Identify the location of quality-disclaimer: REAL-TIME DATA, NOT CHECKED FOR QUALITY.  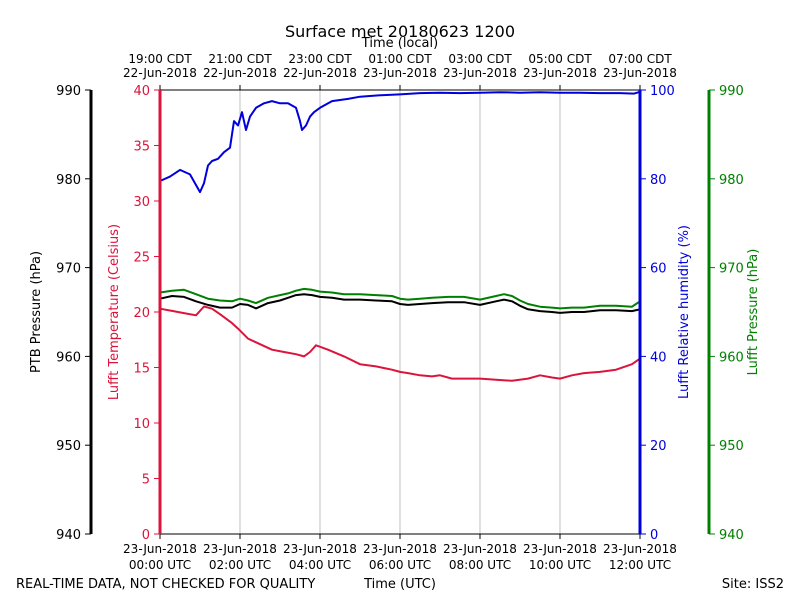
(165, 584).